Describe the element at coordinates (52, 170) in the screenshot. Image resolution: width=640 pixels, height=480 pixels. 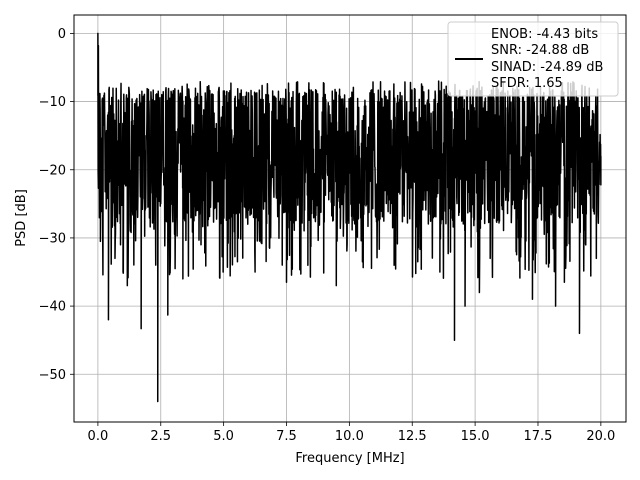
I see `y-tick-label: −20` at that location.